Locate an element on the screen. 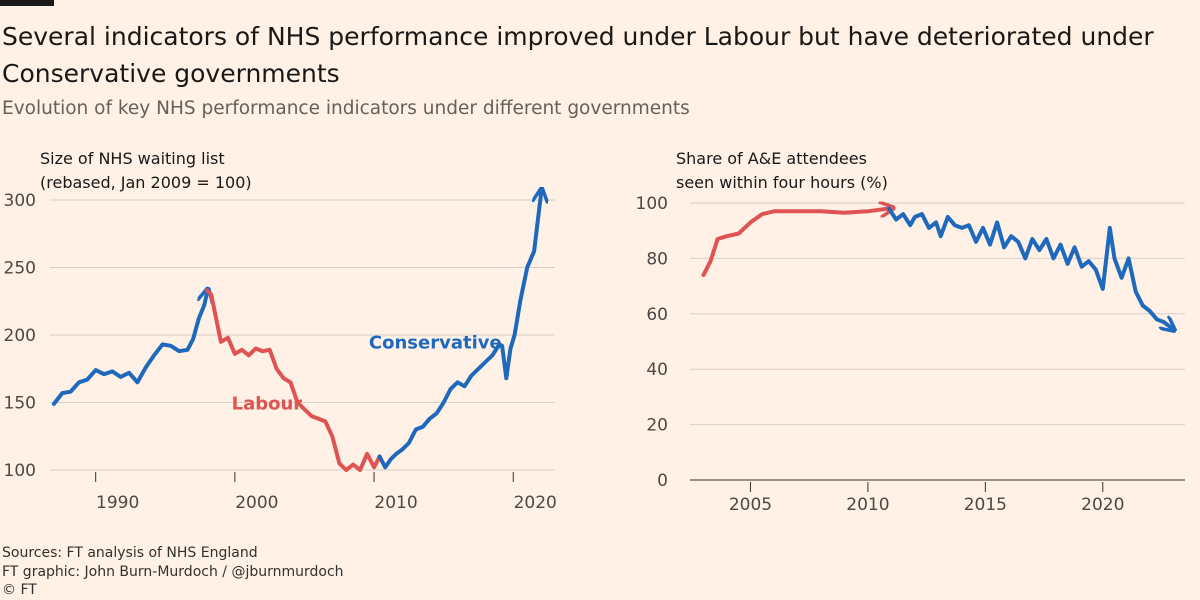 This screenshot has height=600, width=1200. annotation-conservative: Conservative is located at coordinates (435, 343).